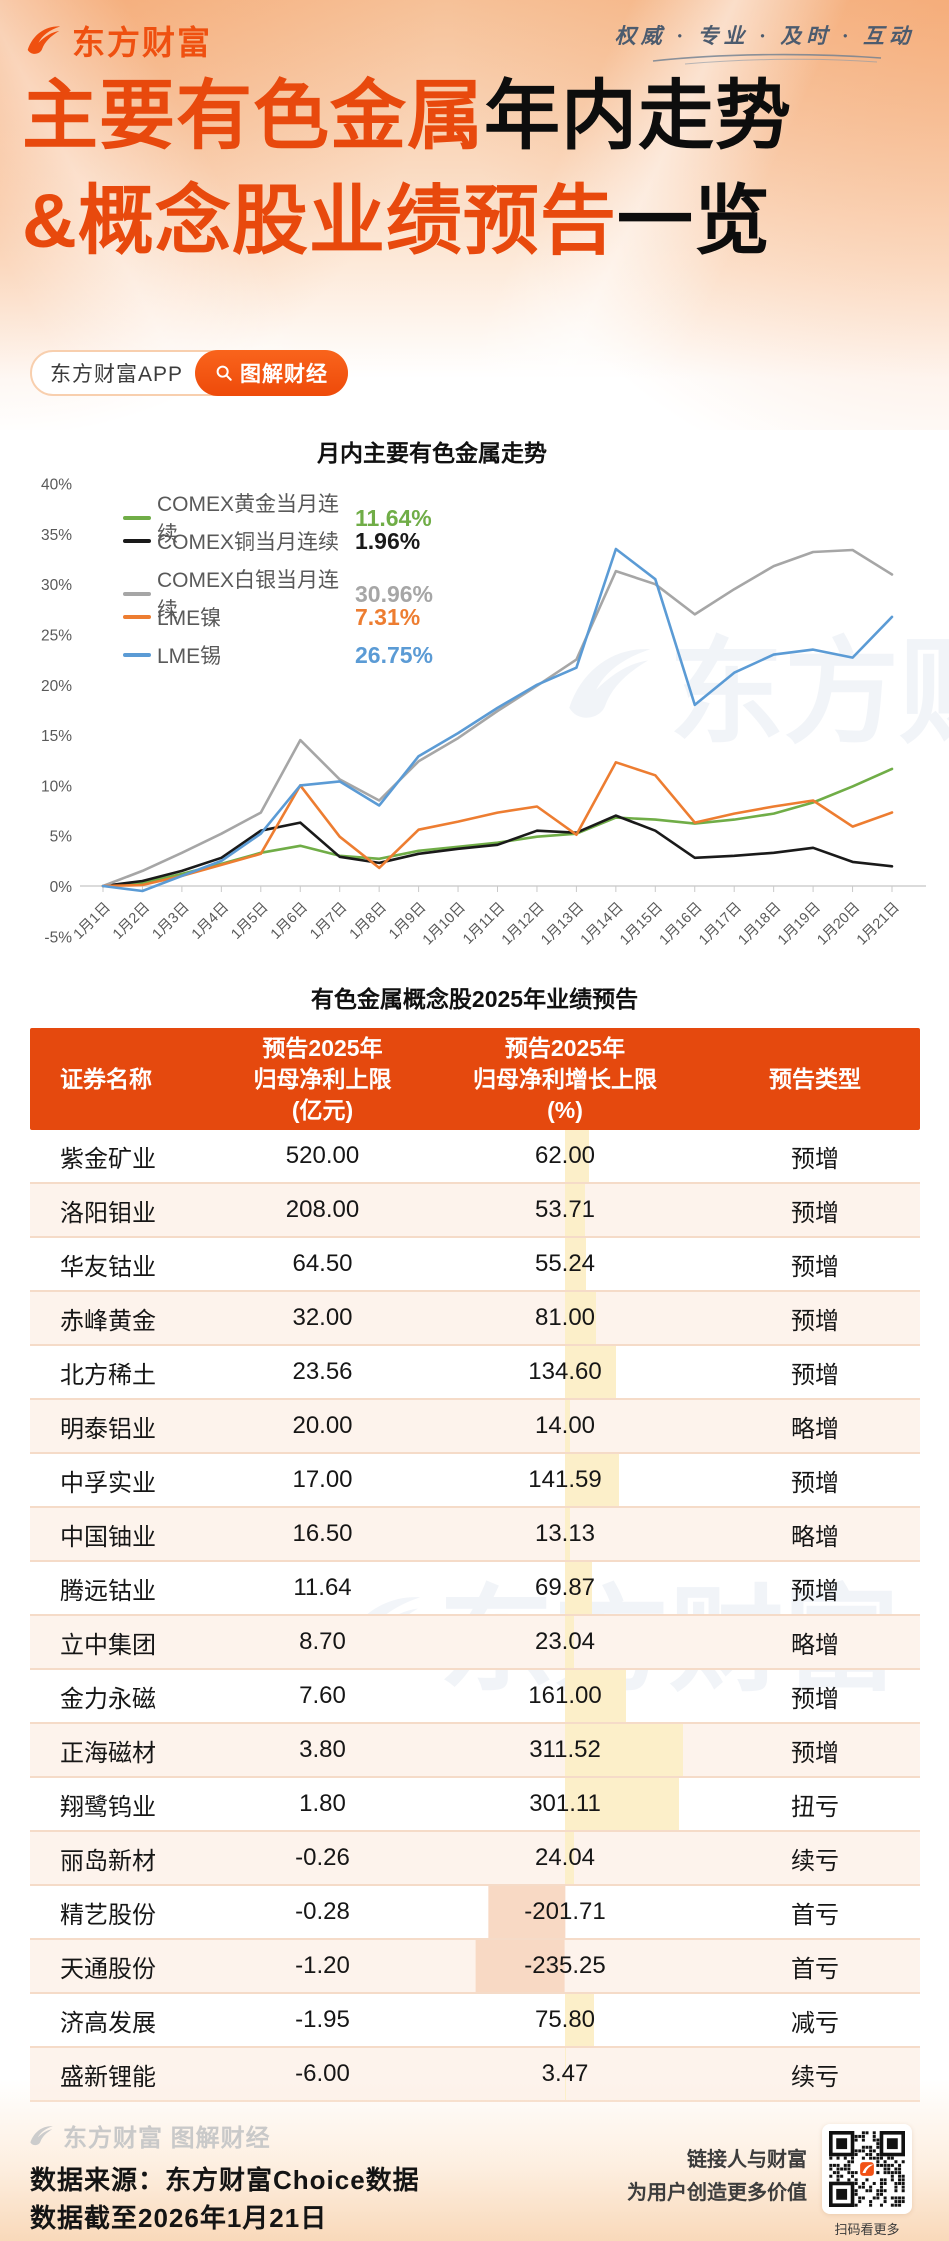  What do you see at coordinates (565, 1911) in the screenshot?
I see `growth-value: -201.71` at bounding box center [565, 1911].